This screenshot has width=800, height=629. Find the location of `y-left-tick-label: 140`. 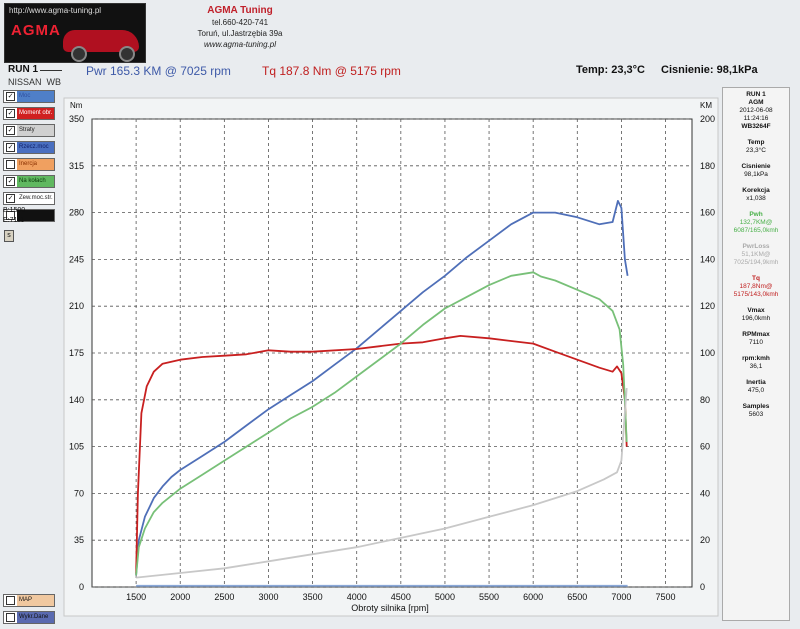

y-left-tick-label: 140 is located at coordinates (76, 400).